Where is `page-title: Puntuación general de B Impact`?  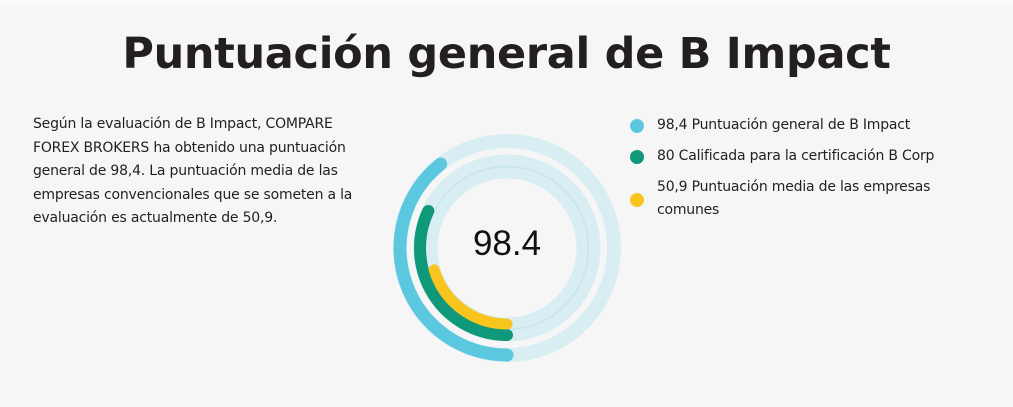
page-title: Puntuación general de B Impact is located at coordinates (506, 54).